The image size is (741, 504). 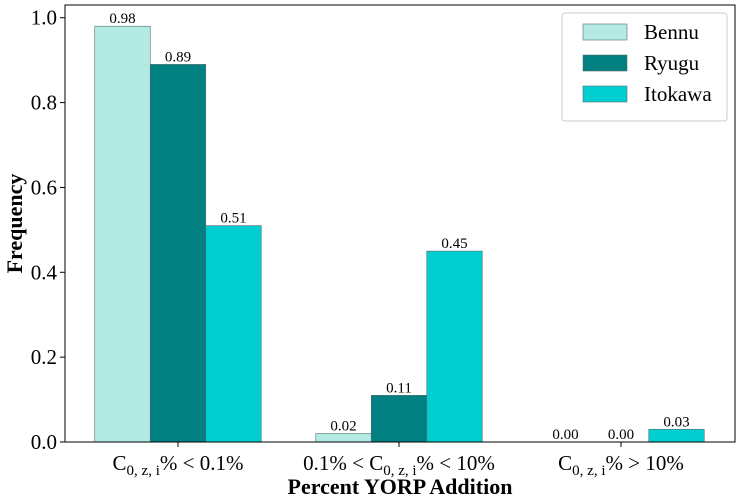 I want to click on bar-value-label: 0.98, so click(x=122, y=19).